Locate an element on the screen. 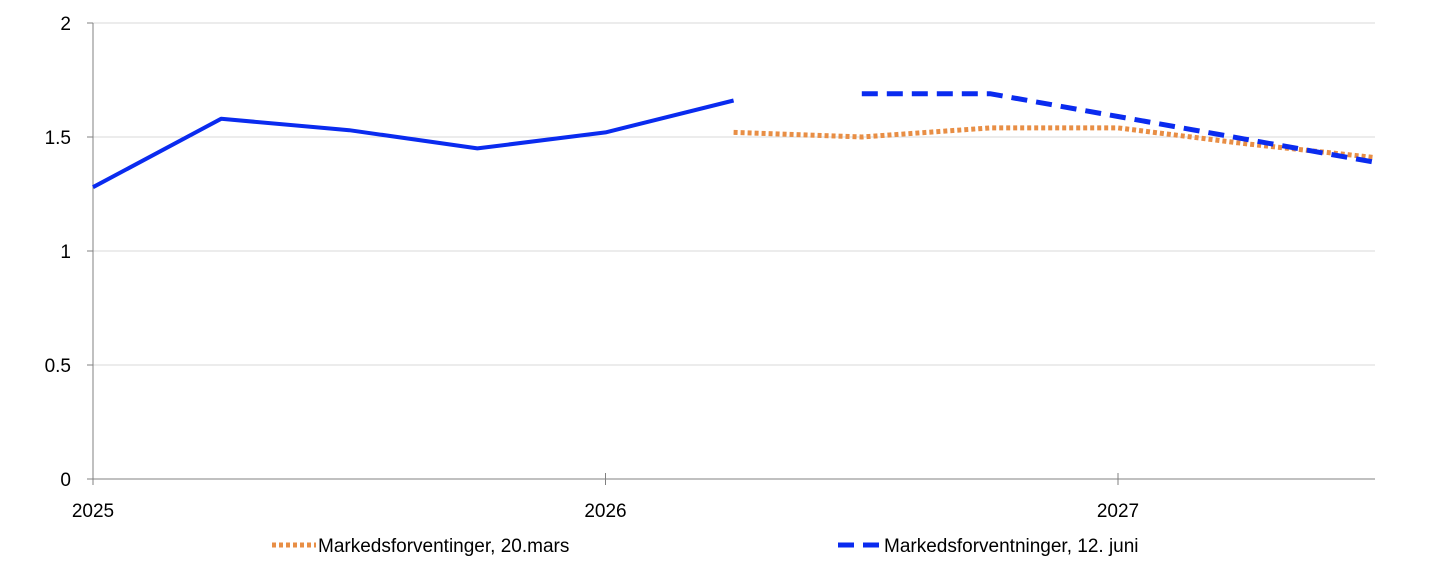 This screenshot has width=1445, height=575. x-tick-label: 2026 is located at coordinates (605, 511).